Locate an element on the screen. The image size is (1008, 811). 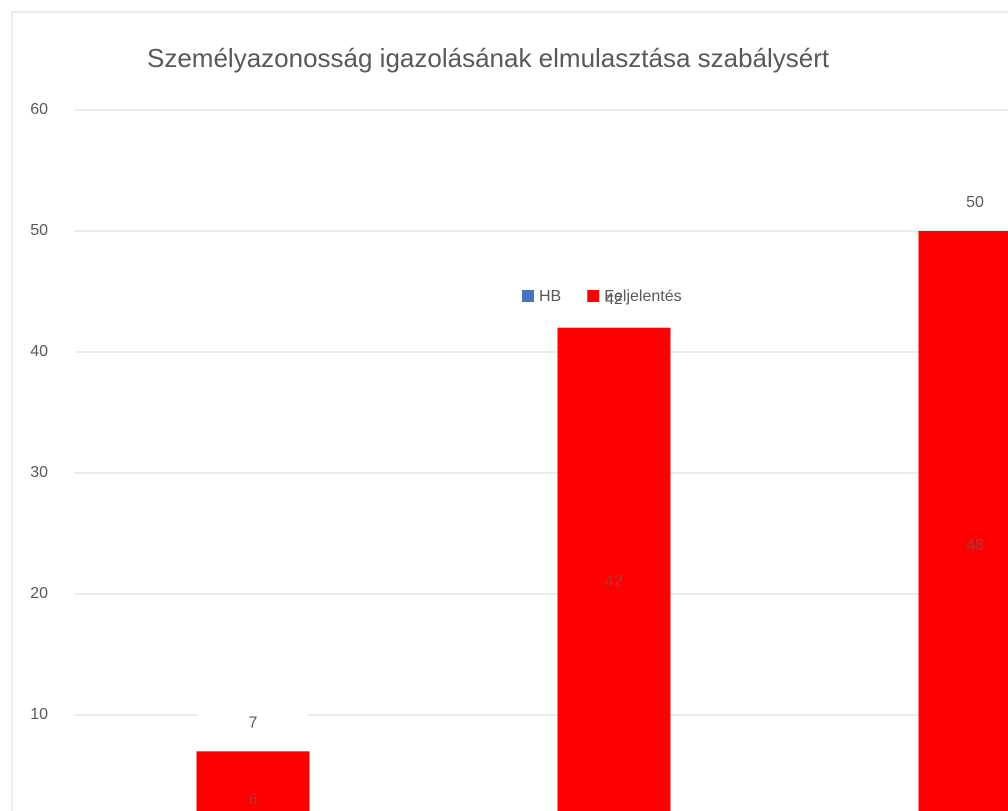
legend-label: Feljelentés is located at coordinates (642, 296).